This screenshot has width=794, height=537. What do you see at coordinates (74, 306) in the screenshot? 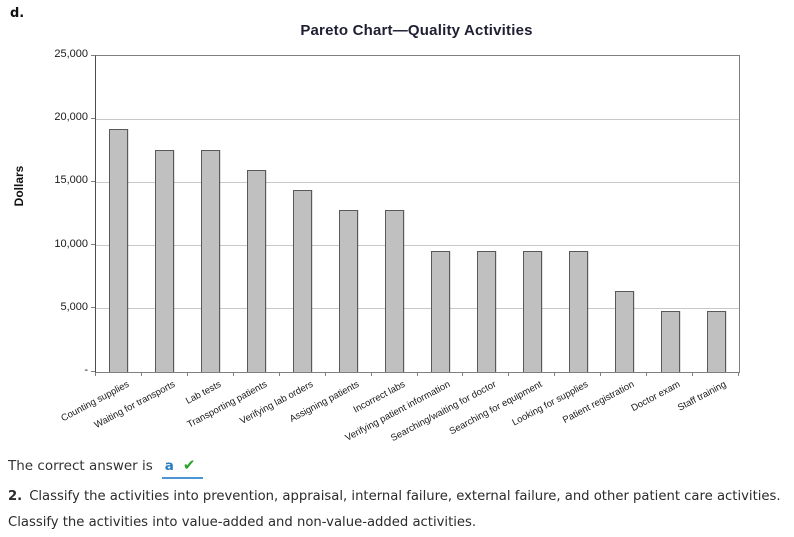
I see `y-axis-tick-label: 5,000` at bounding box center [74, 306].